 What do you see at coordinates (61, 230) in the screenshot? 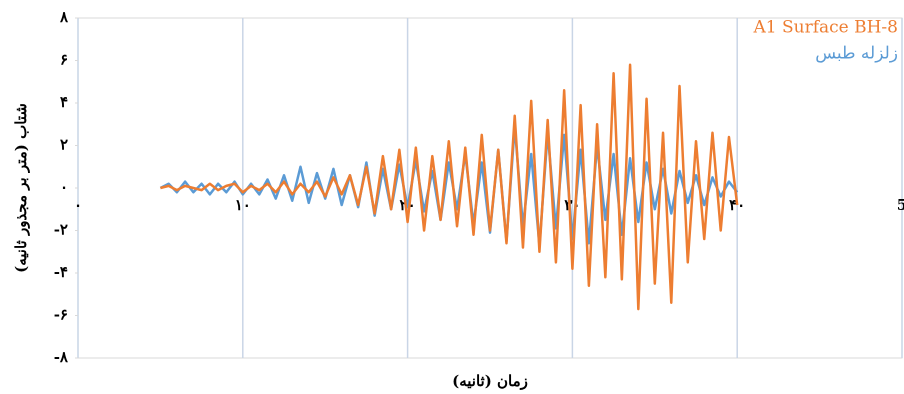
I see `y-tick-label: -۲` at bounding box center [61, 230].